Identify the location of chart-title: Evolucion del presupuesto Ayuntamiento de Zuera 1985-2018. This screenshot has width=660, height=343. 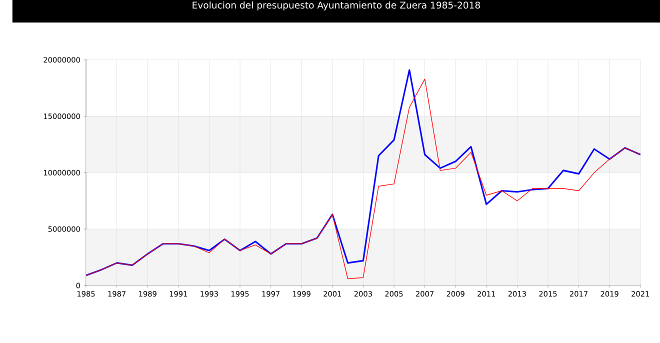
(336, 5).